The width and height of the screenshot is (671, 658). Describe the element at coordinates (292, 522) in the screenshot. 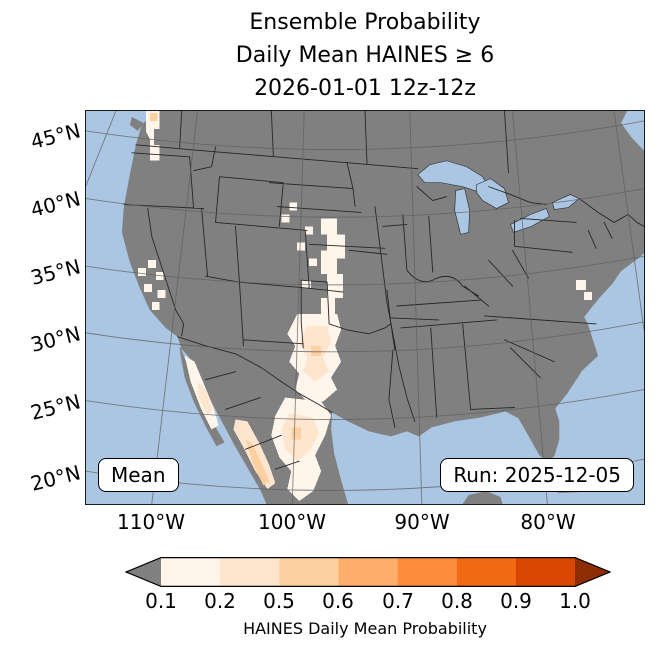

I see `lon-label-100w: 100°W` at that location.